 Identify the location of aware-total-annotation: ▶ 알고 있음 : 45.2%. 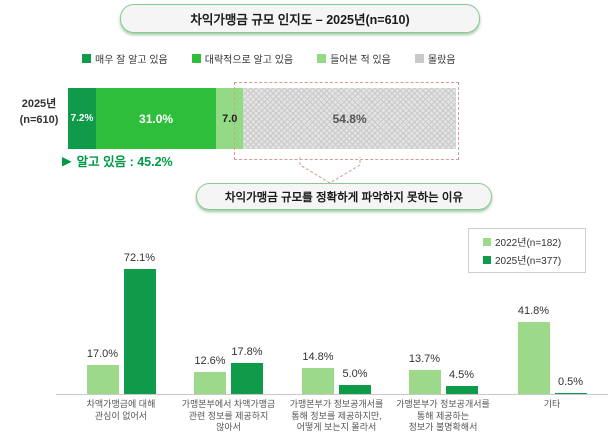
(117, 160).